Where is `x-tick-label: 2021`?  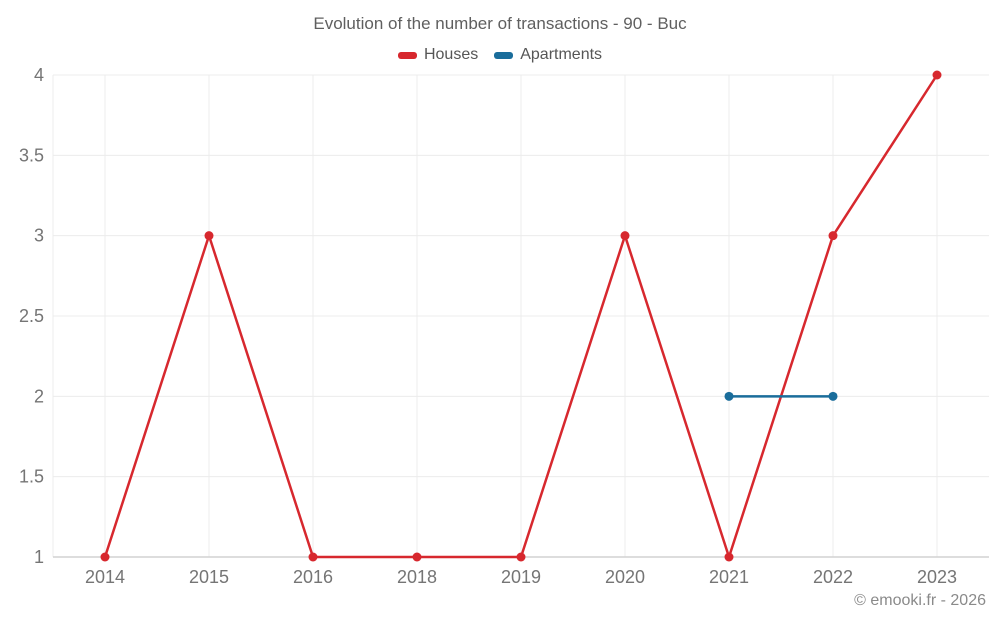
x-tick-label: 2021 is located at coordinates (729, 577).